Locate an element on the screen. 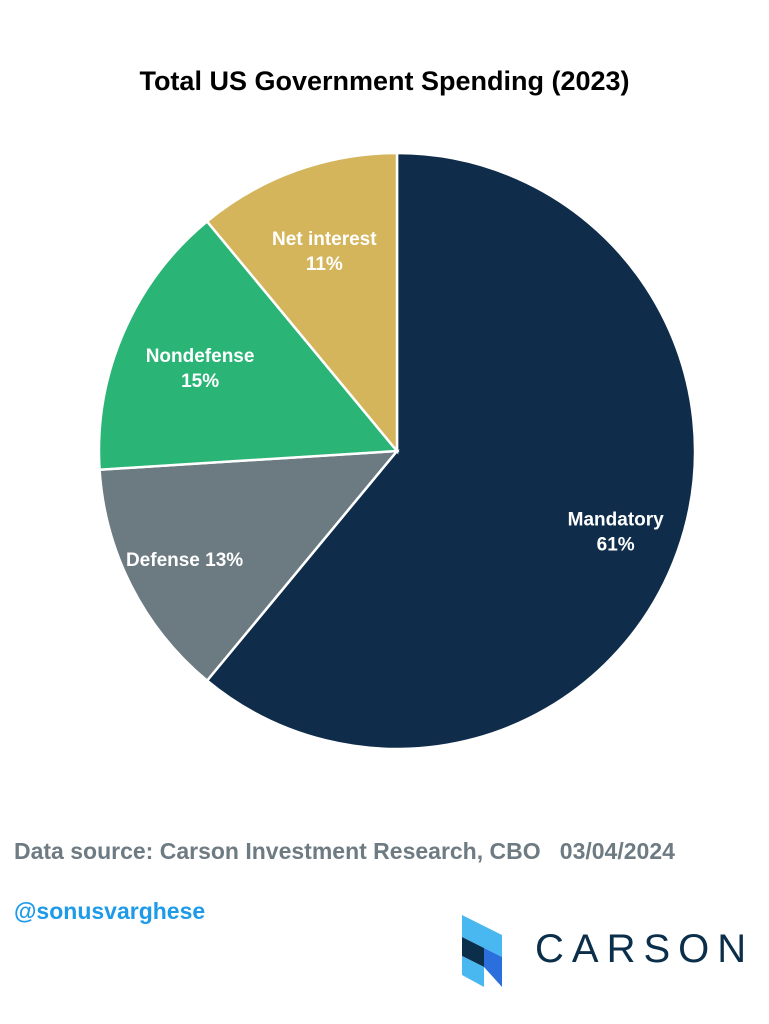 Image resolution: width=769 pixels, height=1024 pixels. carson-chevron-logo-icon is located at coordinates (482, 951).